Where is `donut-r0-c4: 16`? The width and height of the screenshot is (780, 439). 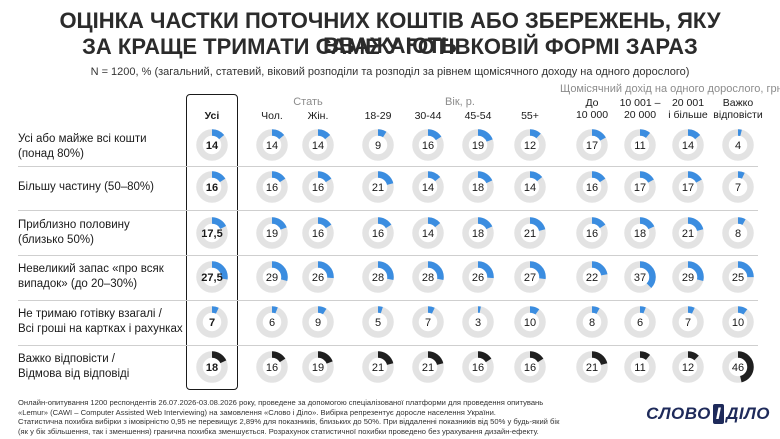
donut-r0-c4: 16 is located at coordinates (428, 145).